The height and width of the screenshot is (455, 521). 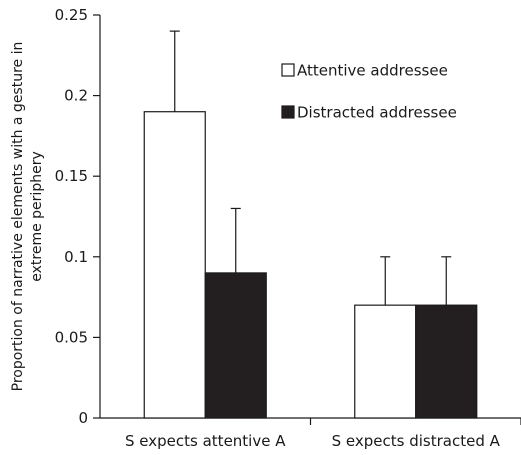 What do you see at coordinates (78, 216) in the screenshot?
I see `y-axis: 0 0.05 0.1 0.15 0.2 0.25` at bounding box center [78, 216].